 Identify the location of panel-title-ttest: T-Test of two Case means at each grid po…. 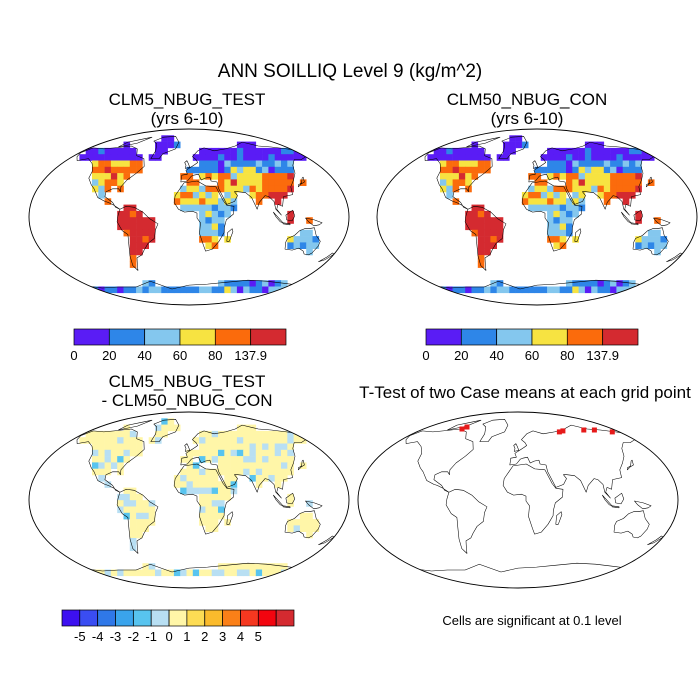
(525, 392).